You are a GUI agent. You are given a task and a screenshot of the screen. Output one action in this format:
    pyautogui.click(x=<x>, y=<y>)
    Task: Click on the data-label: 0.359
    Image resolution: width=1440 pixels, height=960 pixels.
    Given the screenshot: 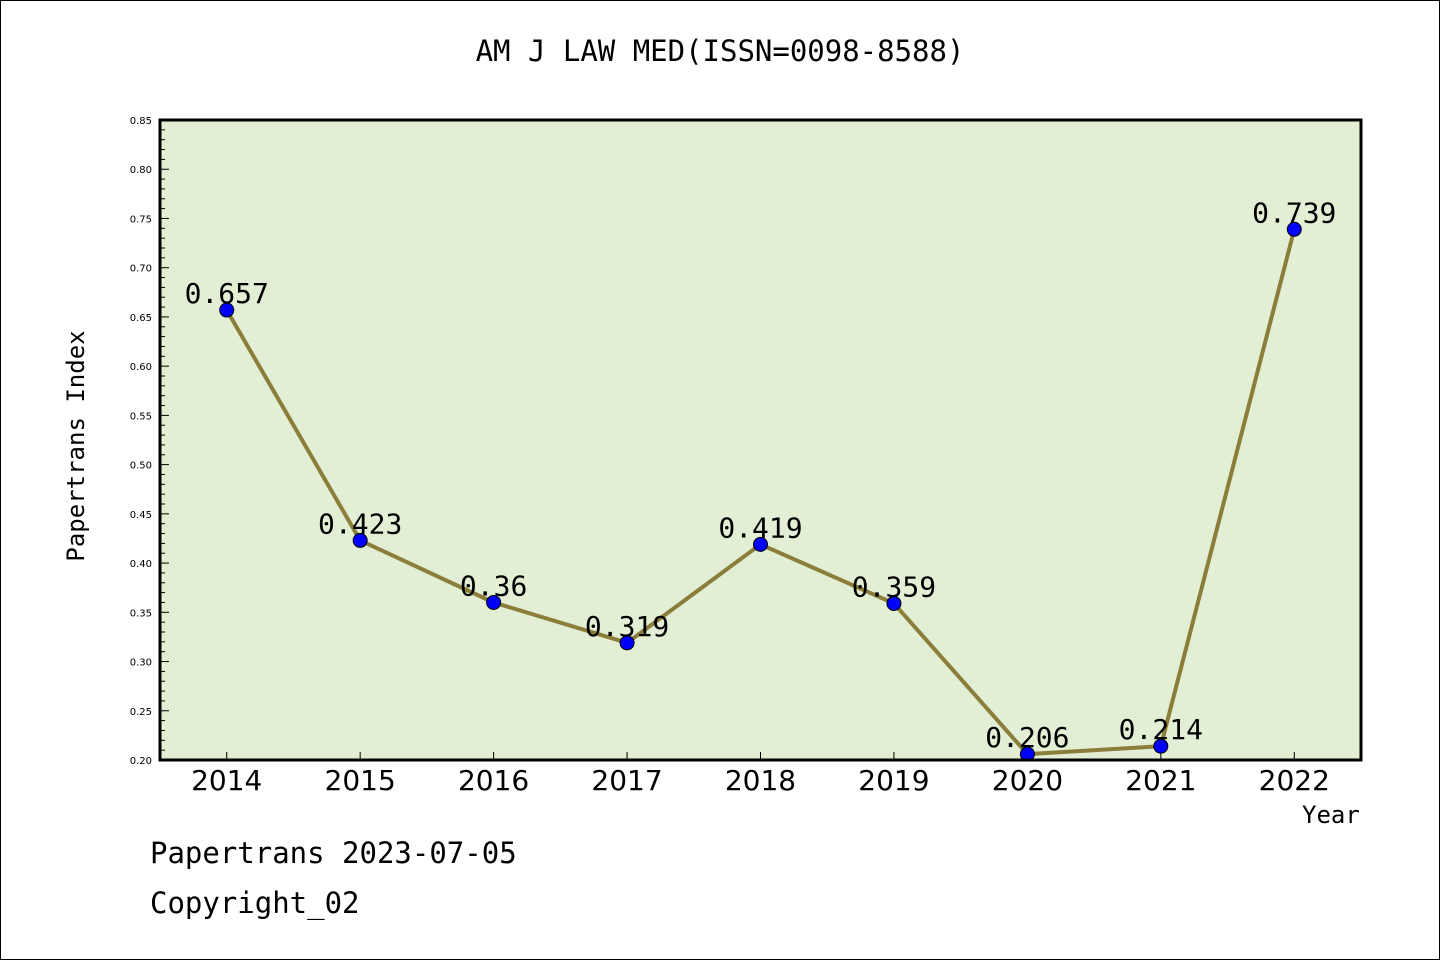 What is the action you would take?
    pyautogui.click(x=894, y=586)
    